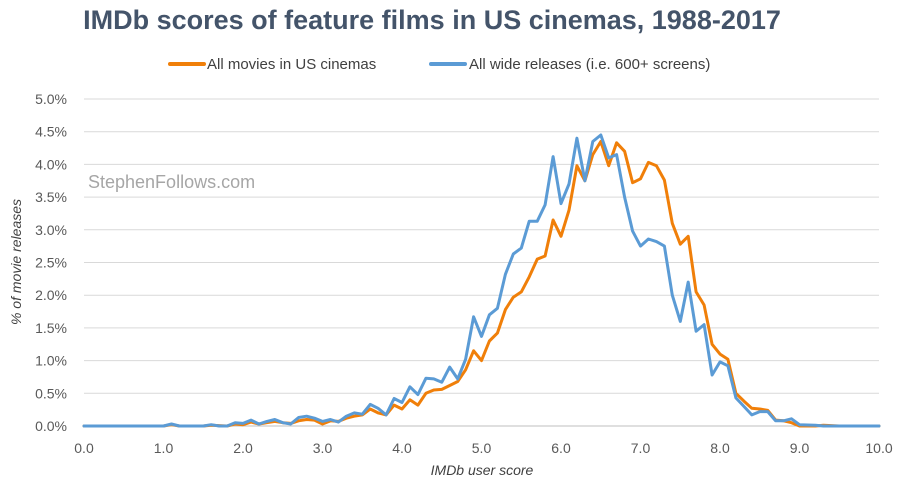 This screenshot has width=900, height=488. Describe the element at coordinates (51, 99) in the screenshot. I see `y-tick-label: 5.0%` at that location.